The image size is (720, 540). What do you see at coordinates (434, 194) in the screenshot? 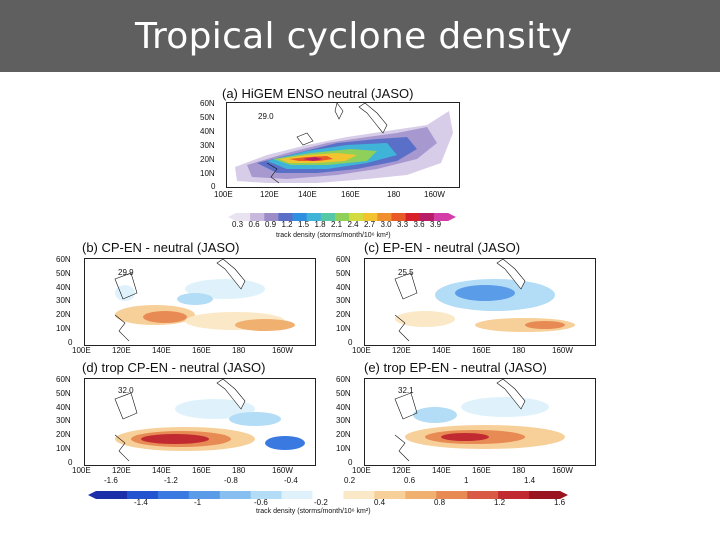
I see `lon-tick: 160W` at bounding box center [434, 194].